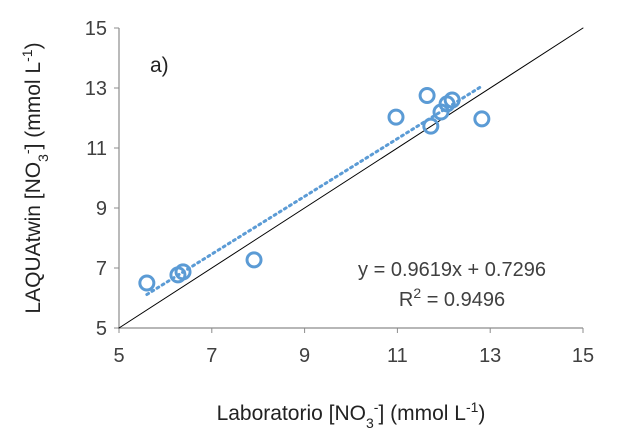 This screenshot has height=434, width=629. What do you see at coordinates (96, 29) in the screenshot?
I see `y-tick-label: 15` at bounding box center [96, 29].